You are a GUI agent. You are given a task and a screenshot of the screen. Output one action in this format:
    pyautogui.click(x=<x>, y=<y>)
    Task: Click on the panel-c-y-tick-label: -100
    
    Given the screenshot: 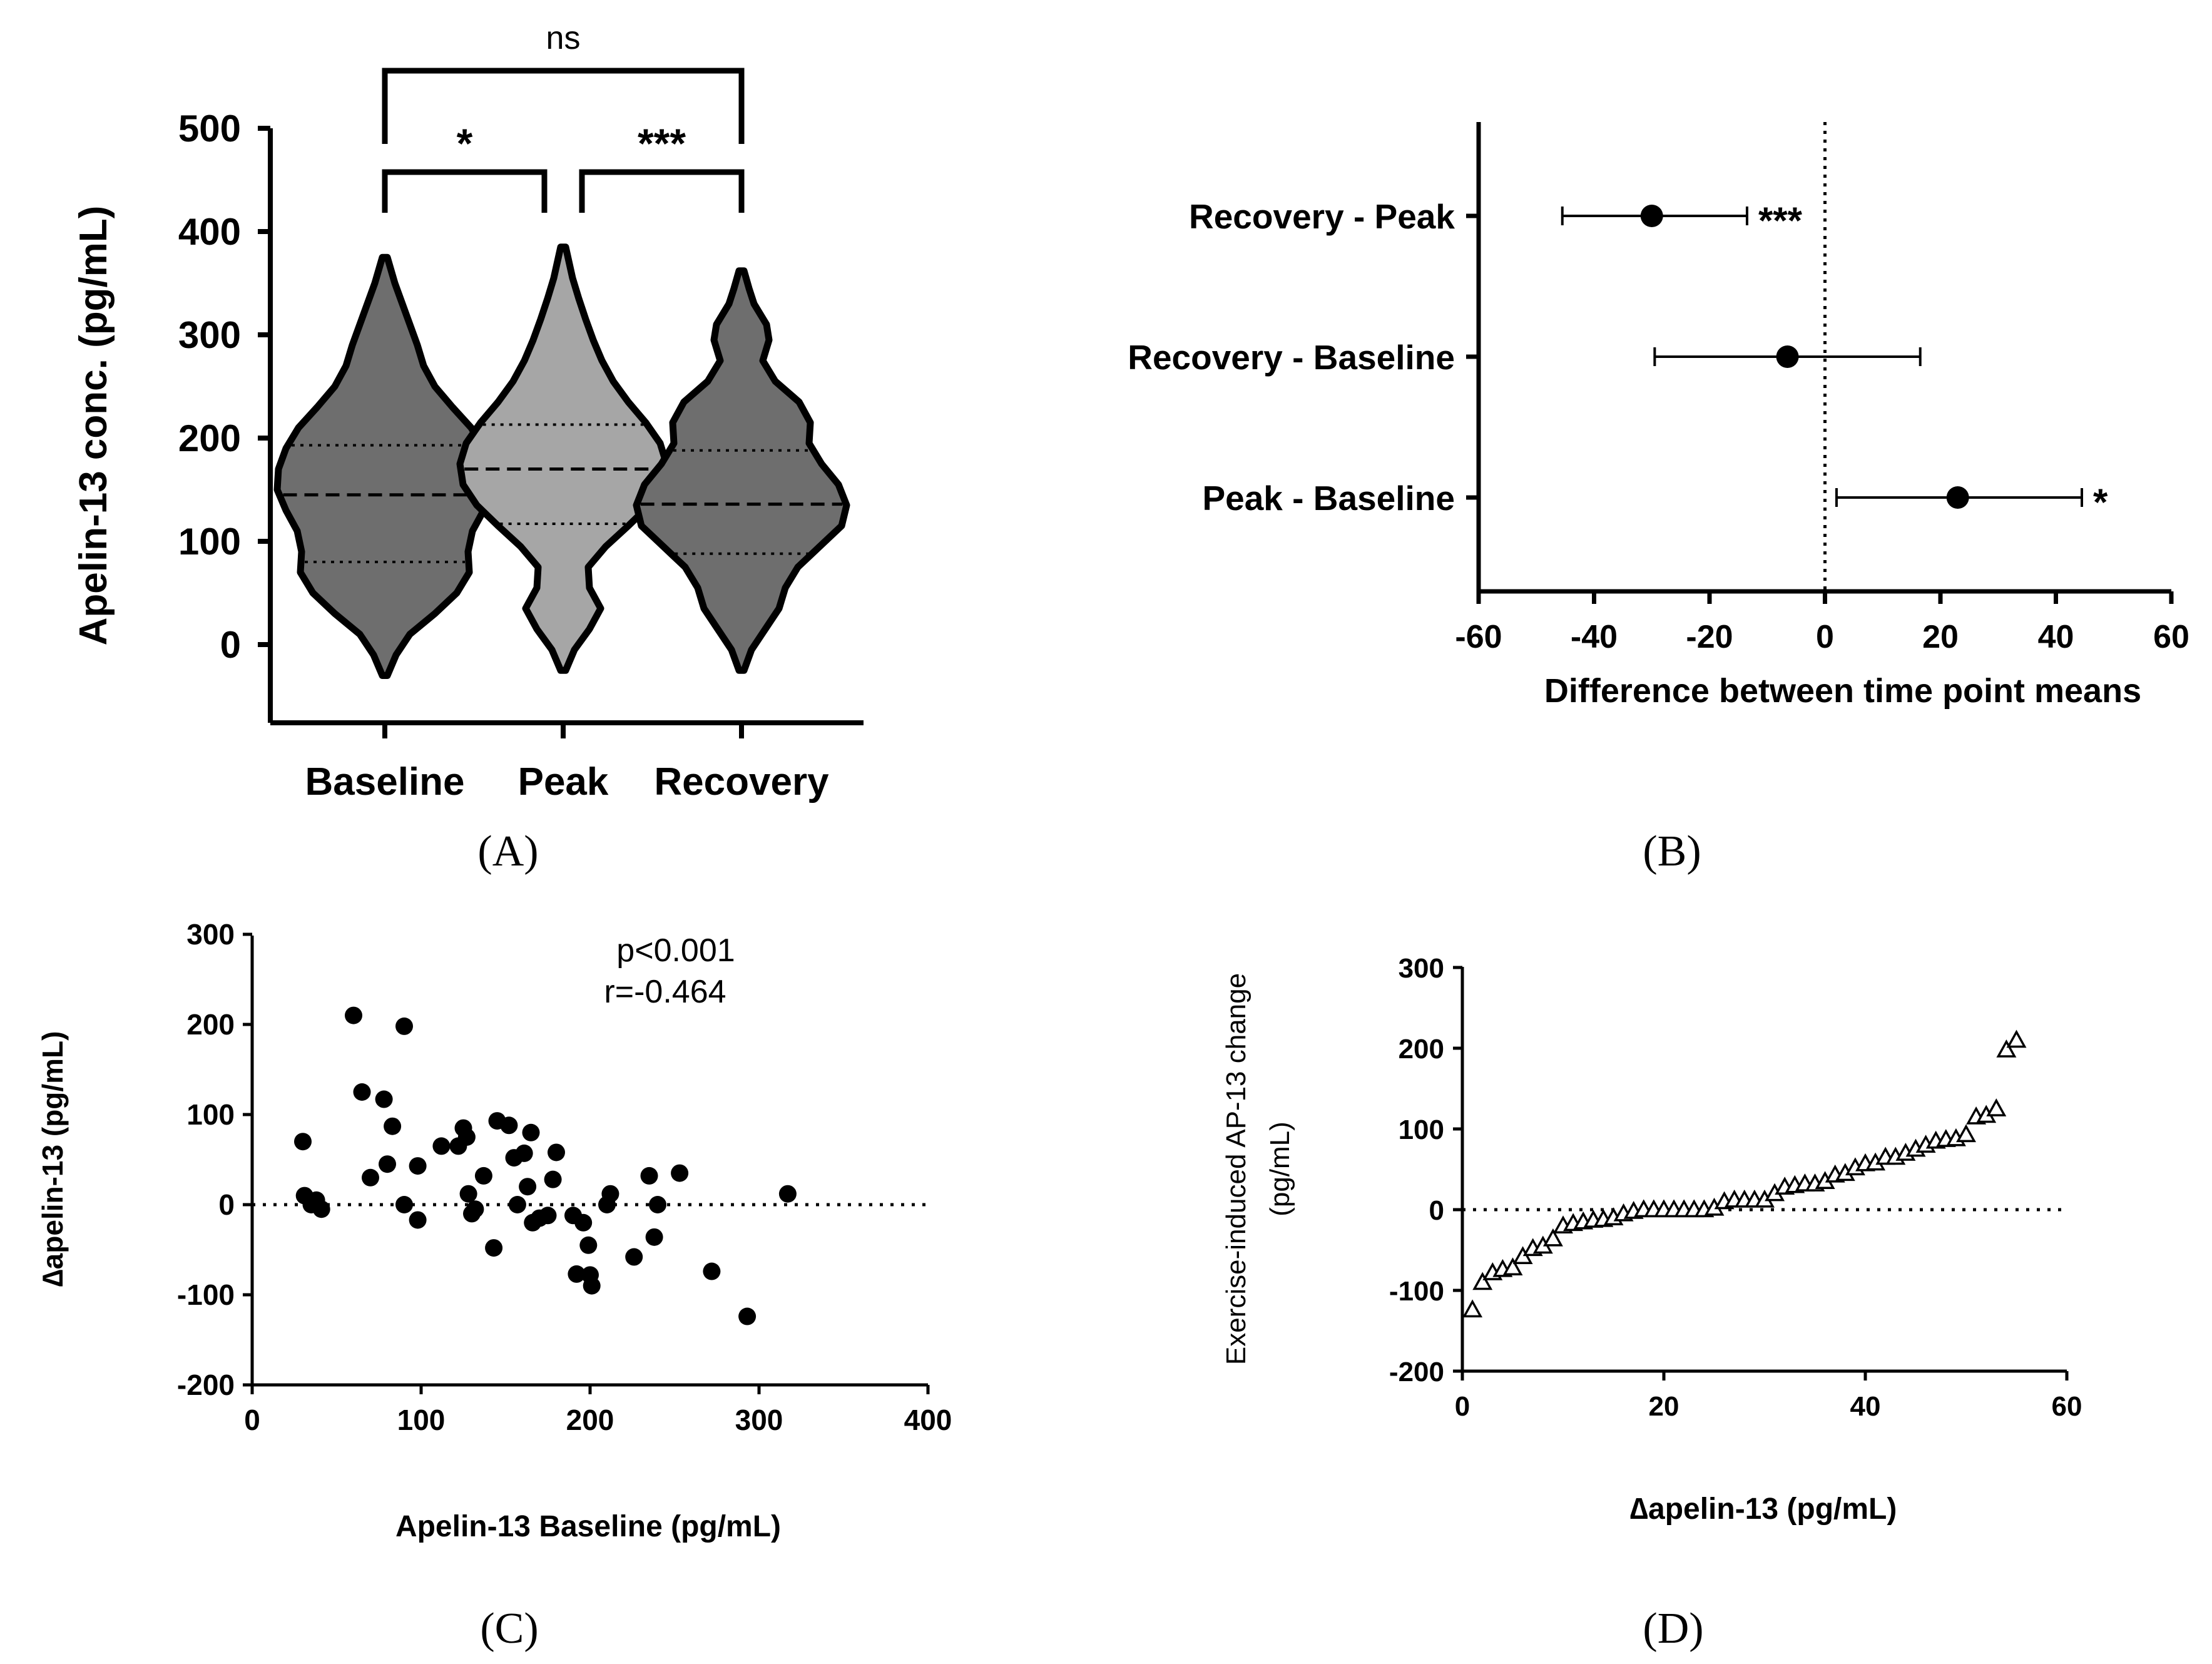 What is the action you would take?
    pyautogui.click(x=206, y=1295)
    